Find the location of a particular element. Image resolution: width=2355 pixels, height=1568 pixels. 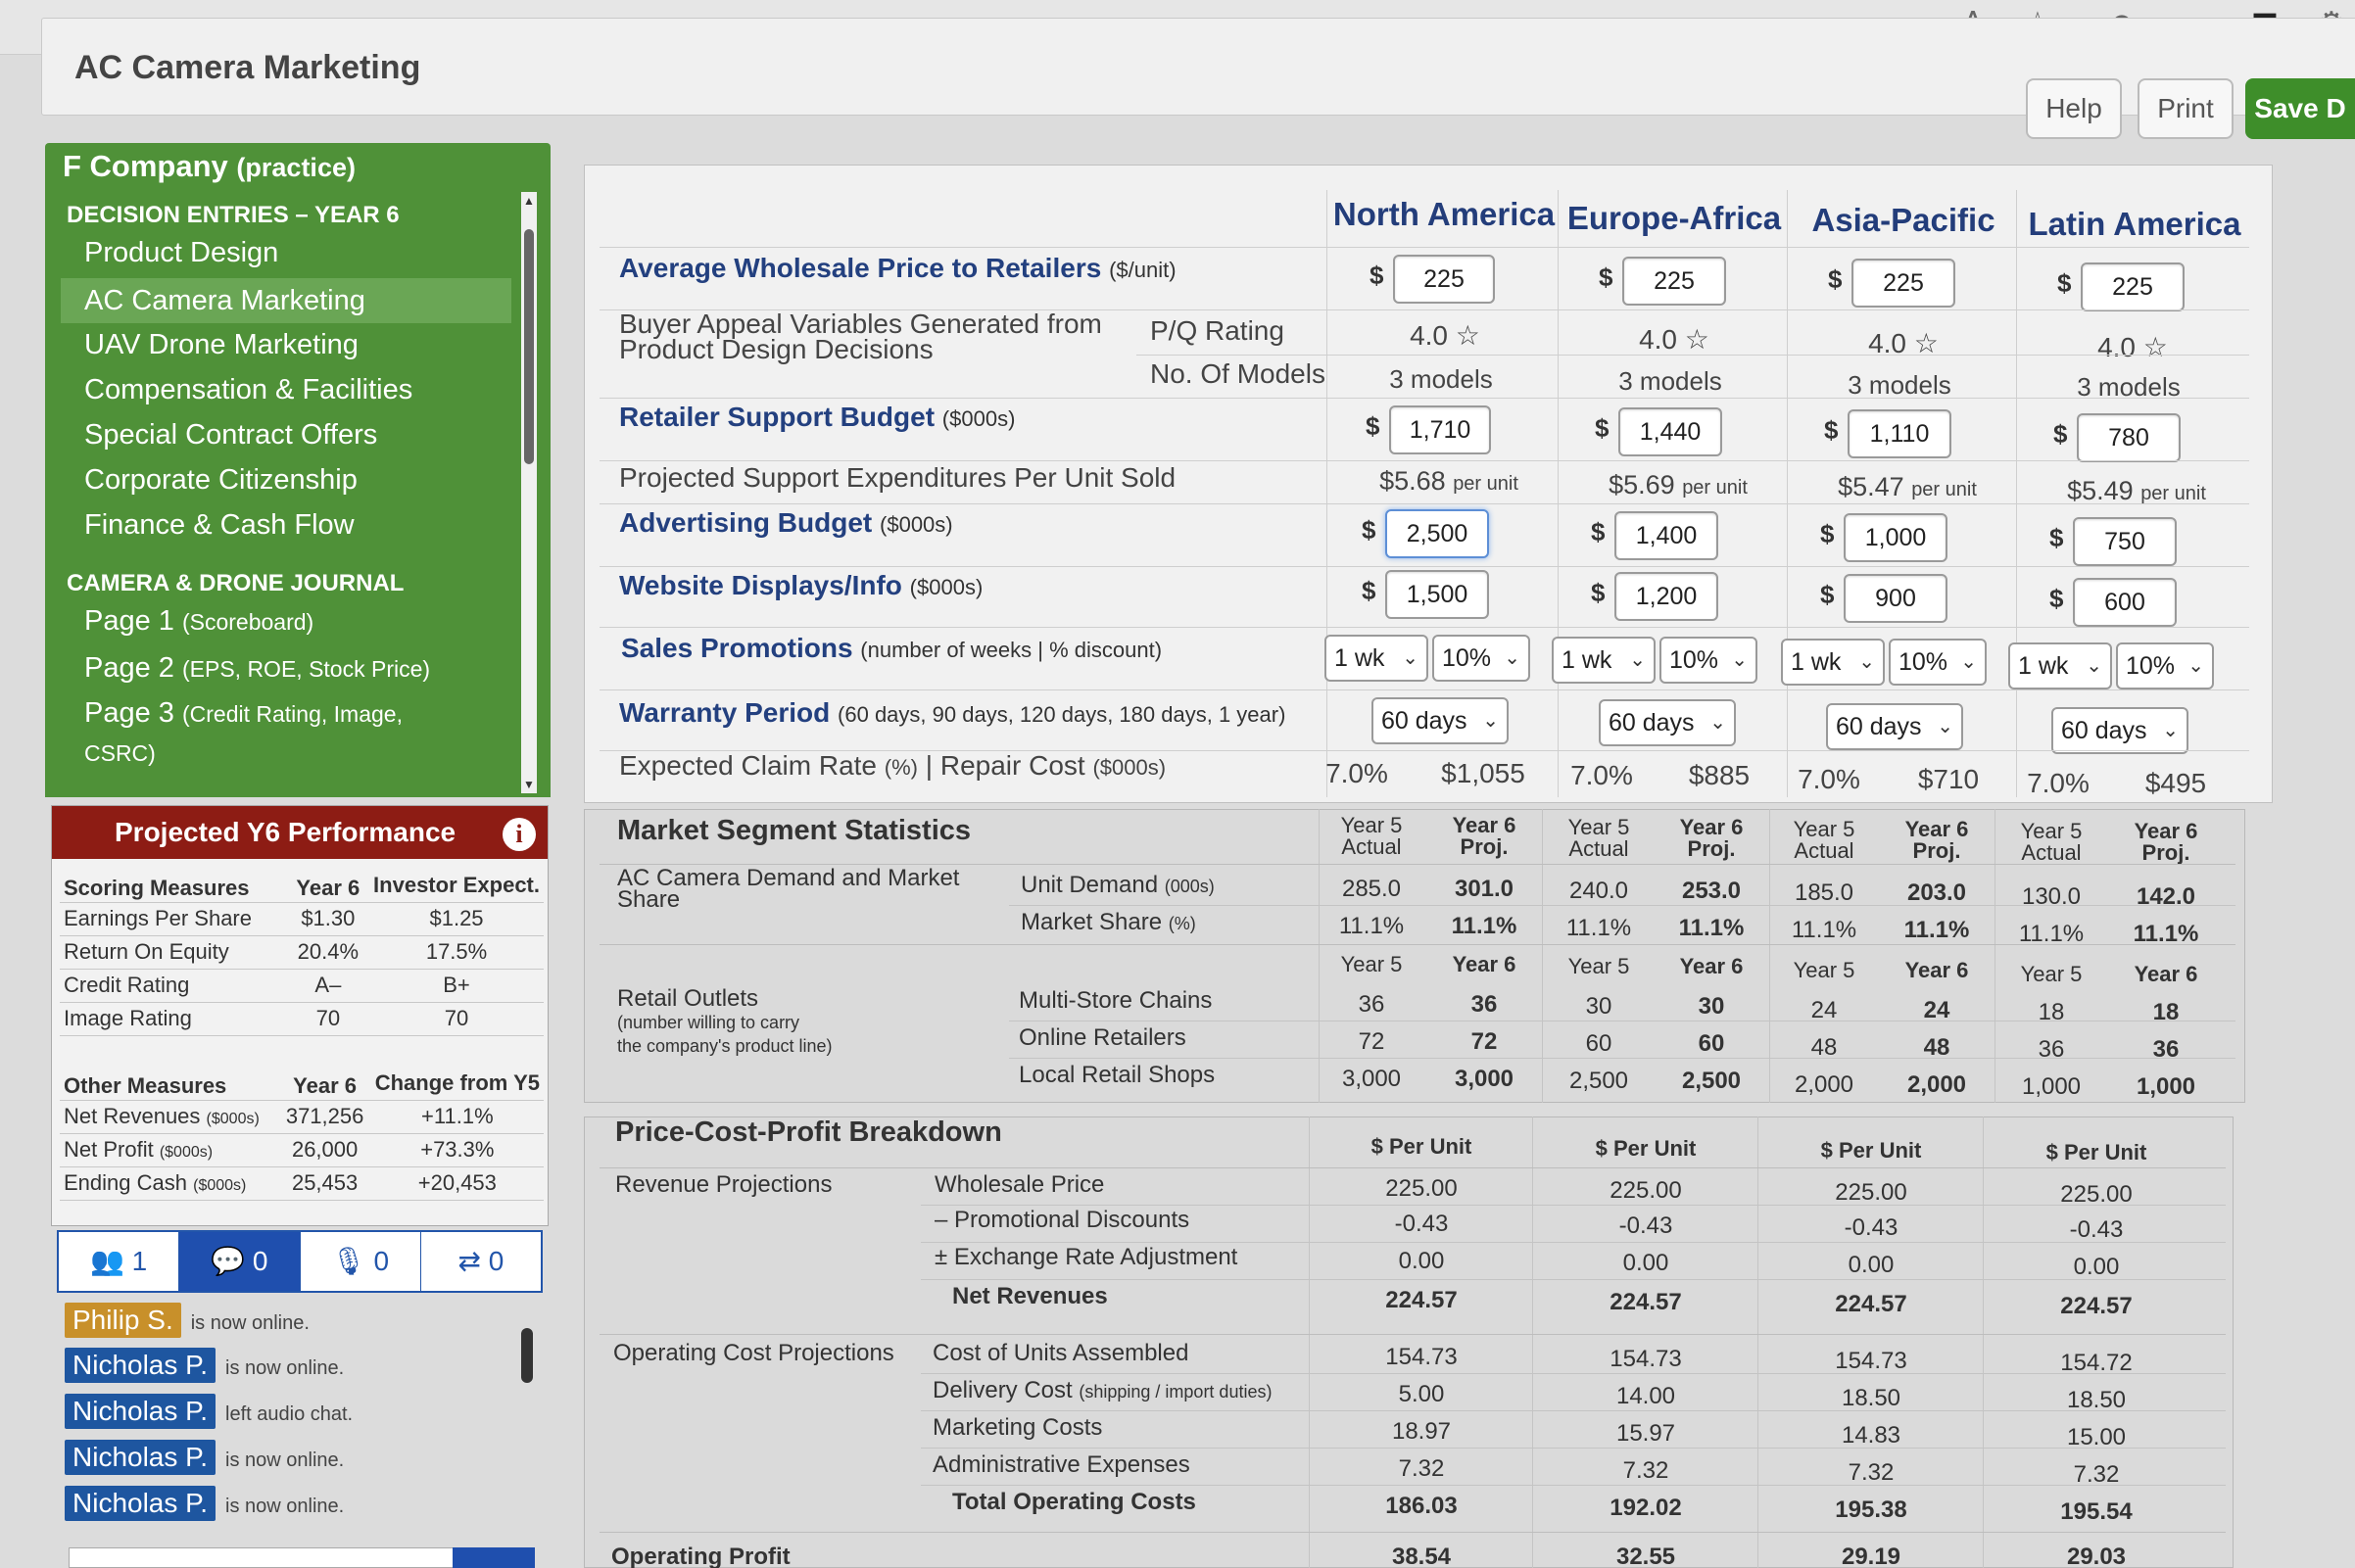

warranty-select-la: 60 days ⌄ is located at coordinates (2119, 730).